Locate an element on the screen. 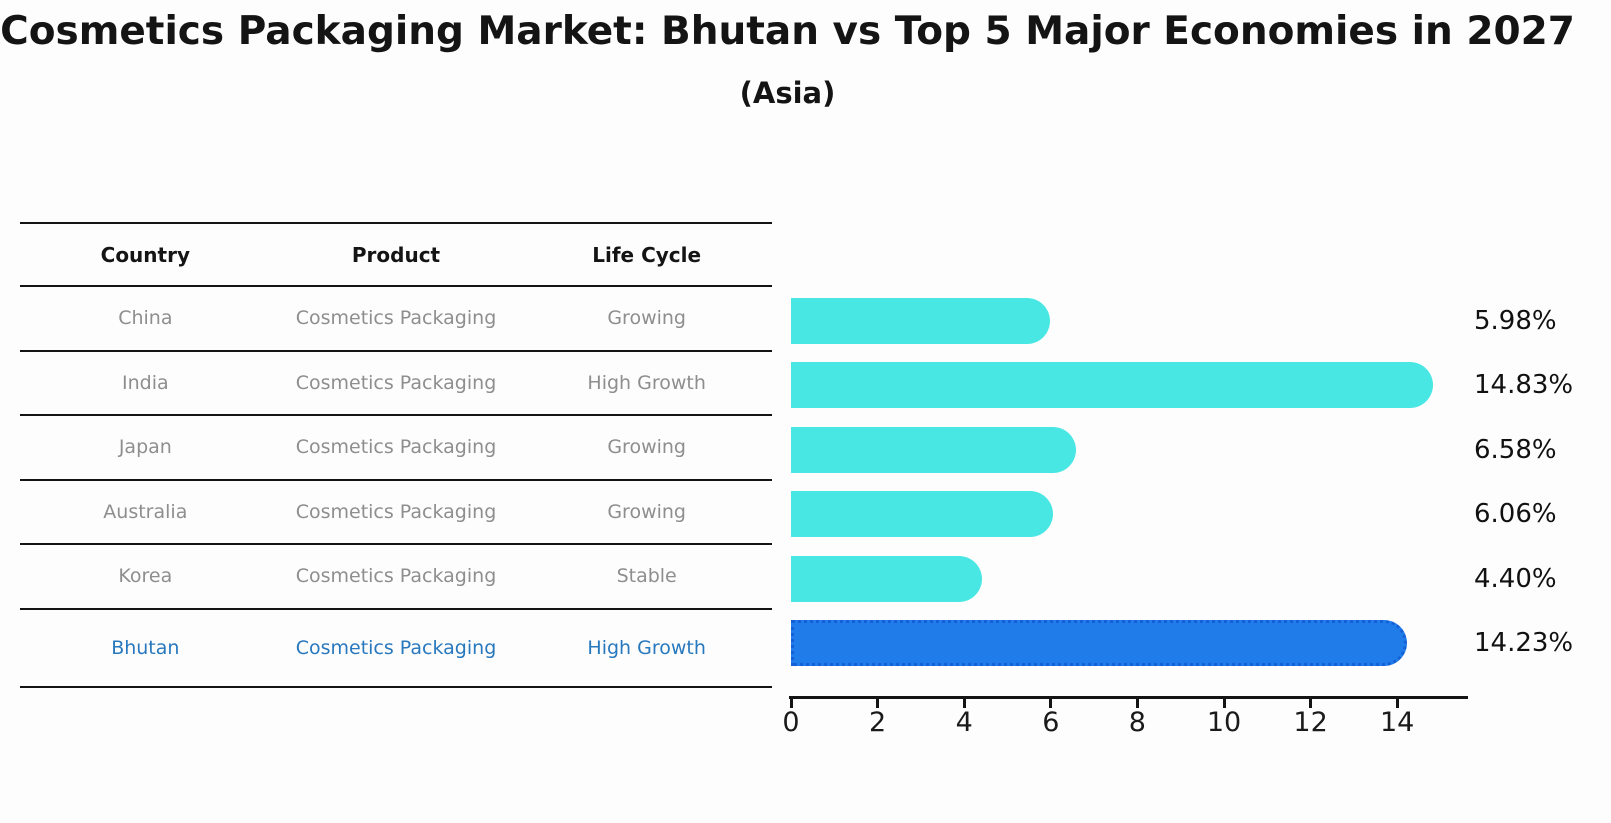  value-label-australia: 6.06% is located at coordinates (1515, 514).